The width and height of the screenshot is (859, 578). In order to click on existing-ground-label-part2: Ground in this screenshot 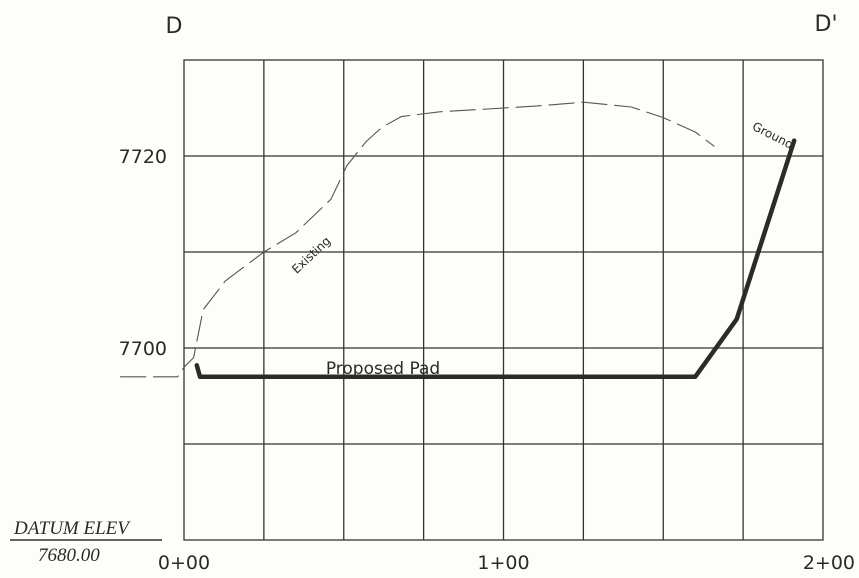, I will do `click(773, 135)`.